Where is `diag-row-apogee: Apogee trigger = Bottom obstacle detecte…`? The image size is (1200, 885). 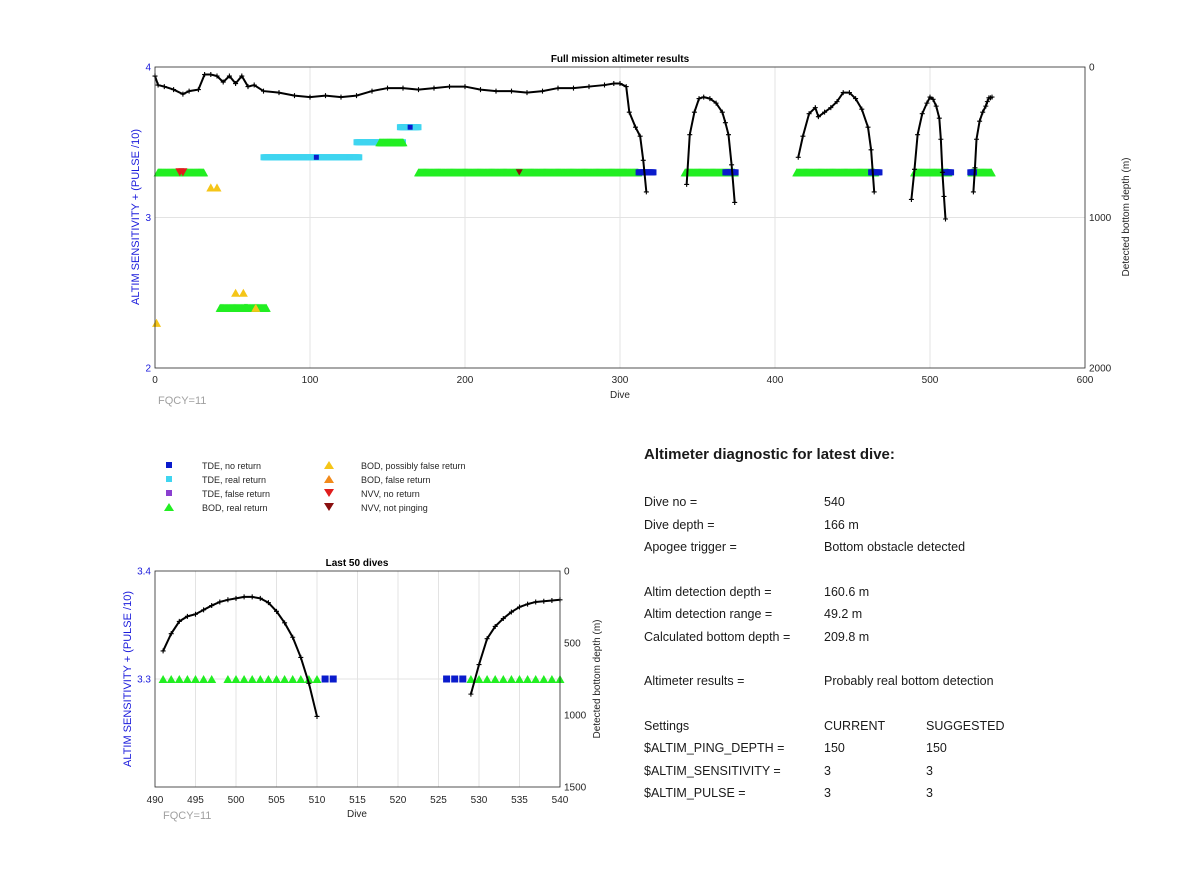 diag-row-apogee: Apogee trigger = Bottom obstacle detecte… is located at coordinates (894, 547).